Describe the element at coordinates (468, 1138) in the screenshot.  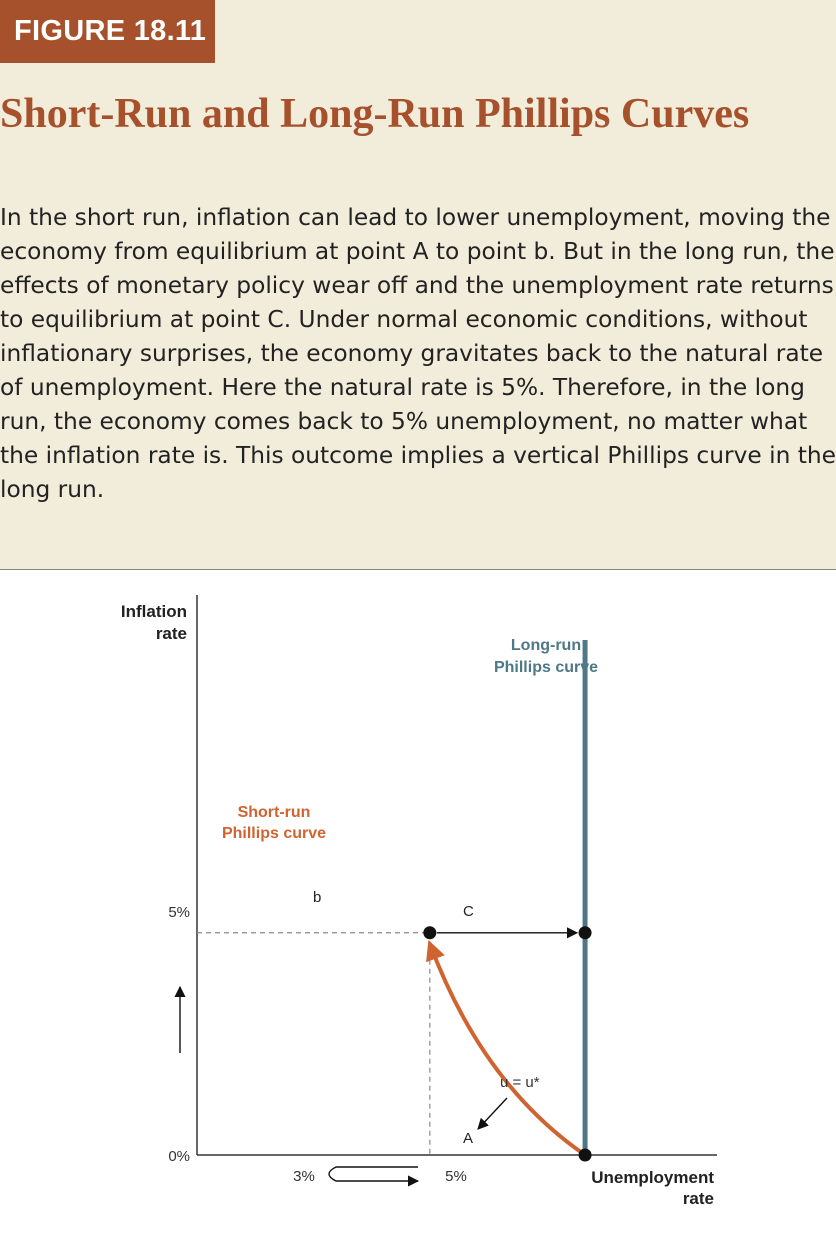
I see `point-a-label: A` at that location.